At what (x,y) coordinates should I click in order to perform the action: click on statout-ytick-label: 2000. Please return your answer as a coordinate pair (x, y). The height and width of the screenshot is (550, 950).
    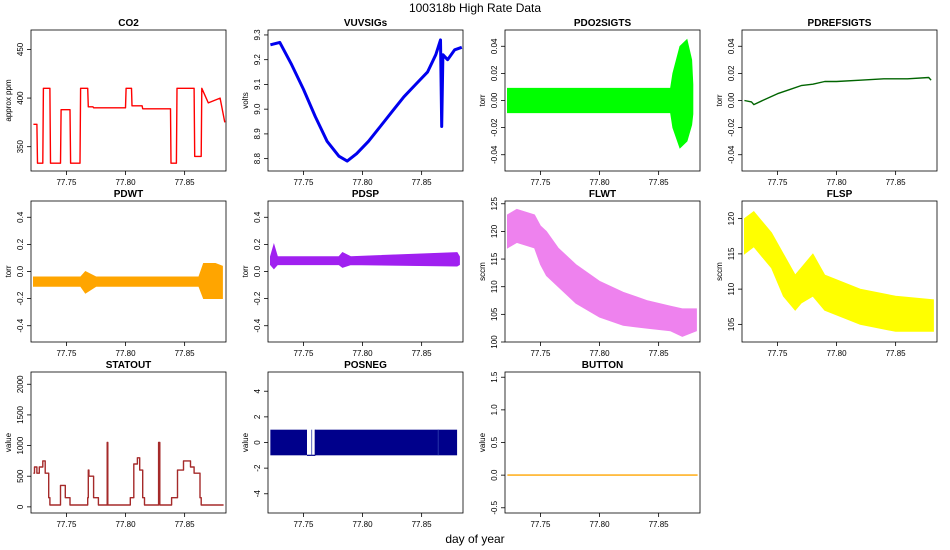
    Looking at the image, I should click on (20, 384).